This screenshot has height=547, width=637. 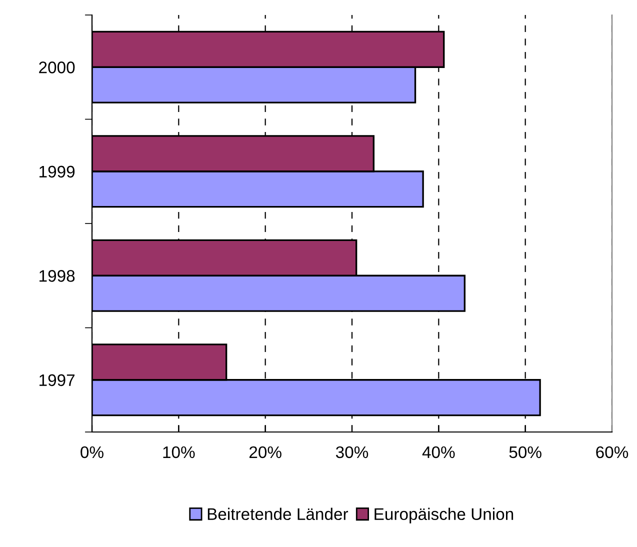 I want to click on legend-label: Beitretende Länder, so click(x=278, y=514).